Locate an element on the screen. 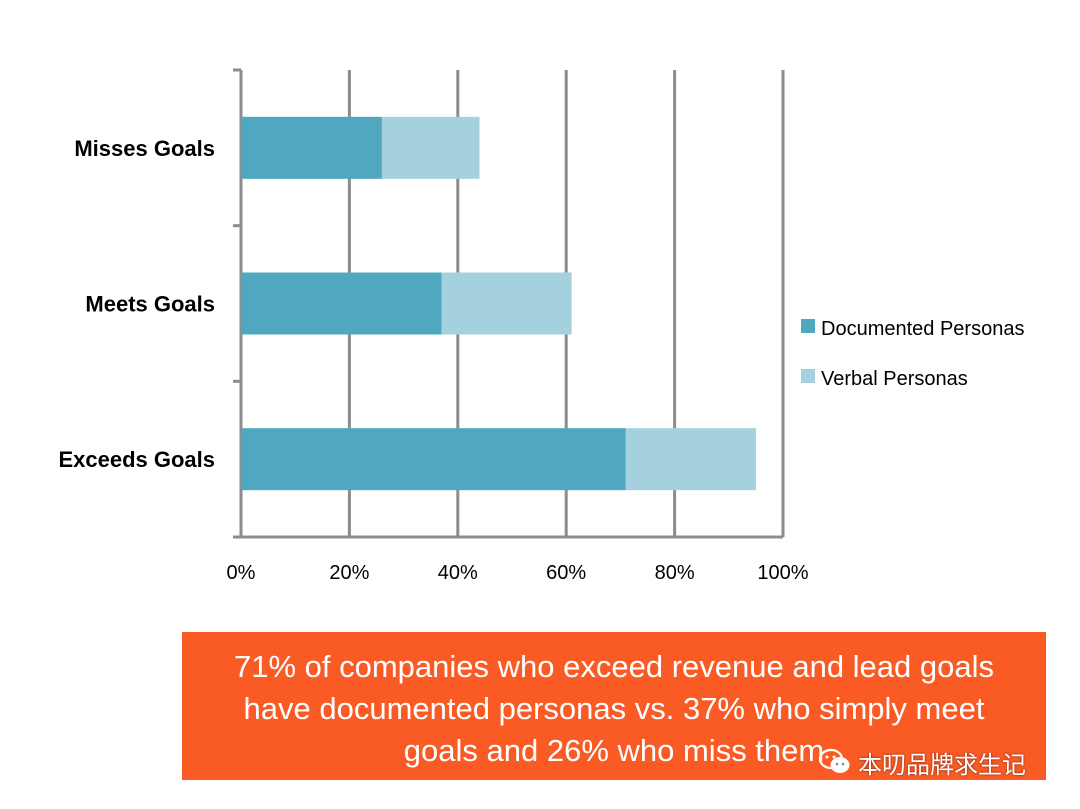 The height and width of the screenshot is (809, 1080). category-label: Misses Goals is located at coordinates (144, 148).